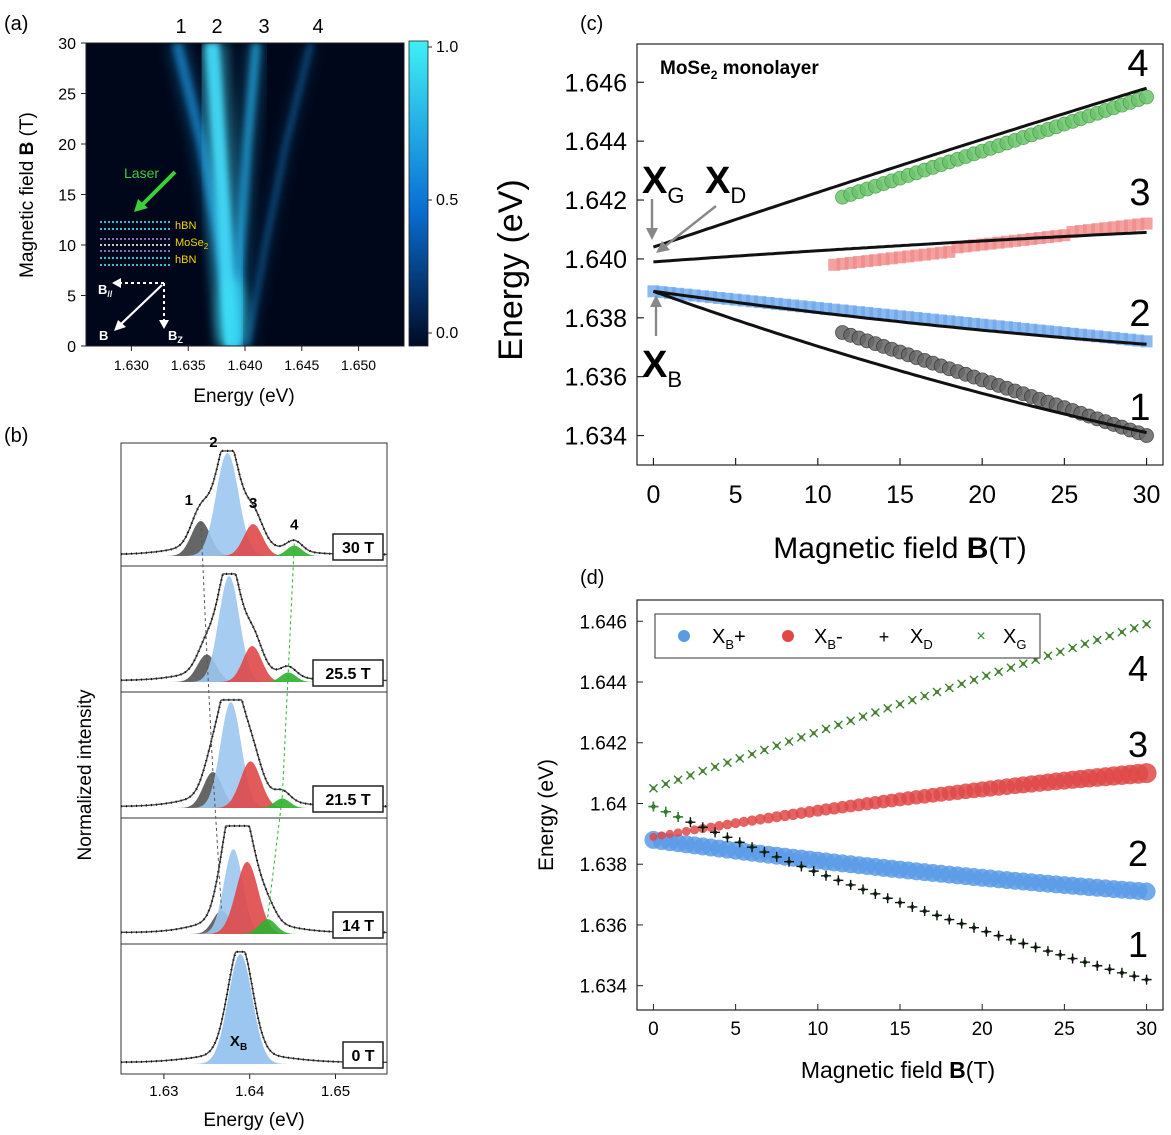 The image size is (1171, 1135). I want to click on layer-label-hbn-bottom: hBN, so click(185, 260).